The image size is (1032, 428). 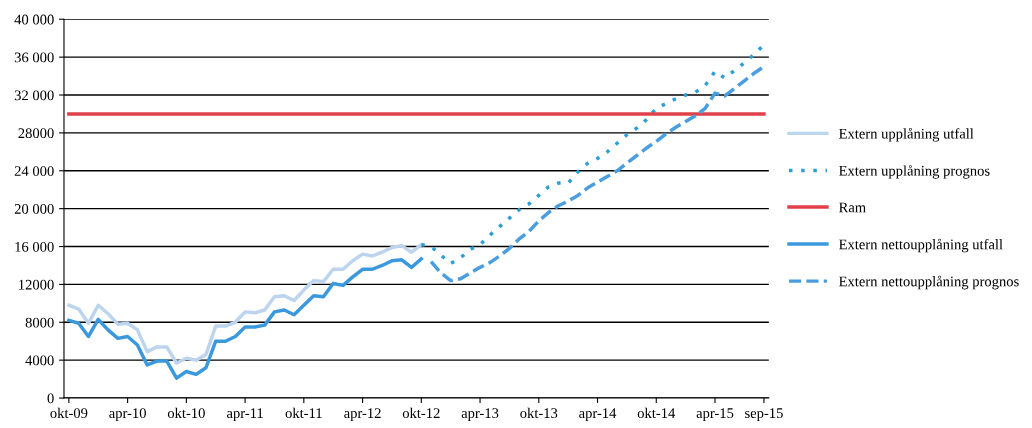 I want to click on y-tick-label: 28000, so click(x=36, y=133).